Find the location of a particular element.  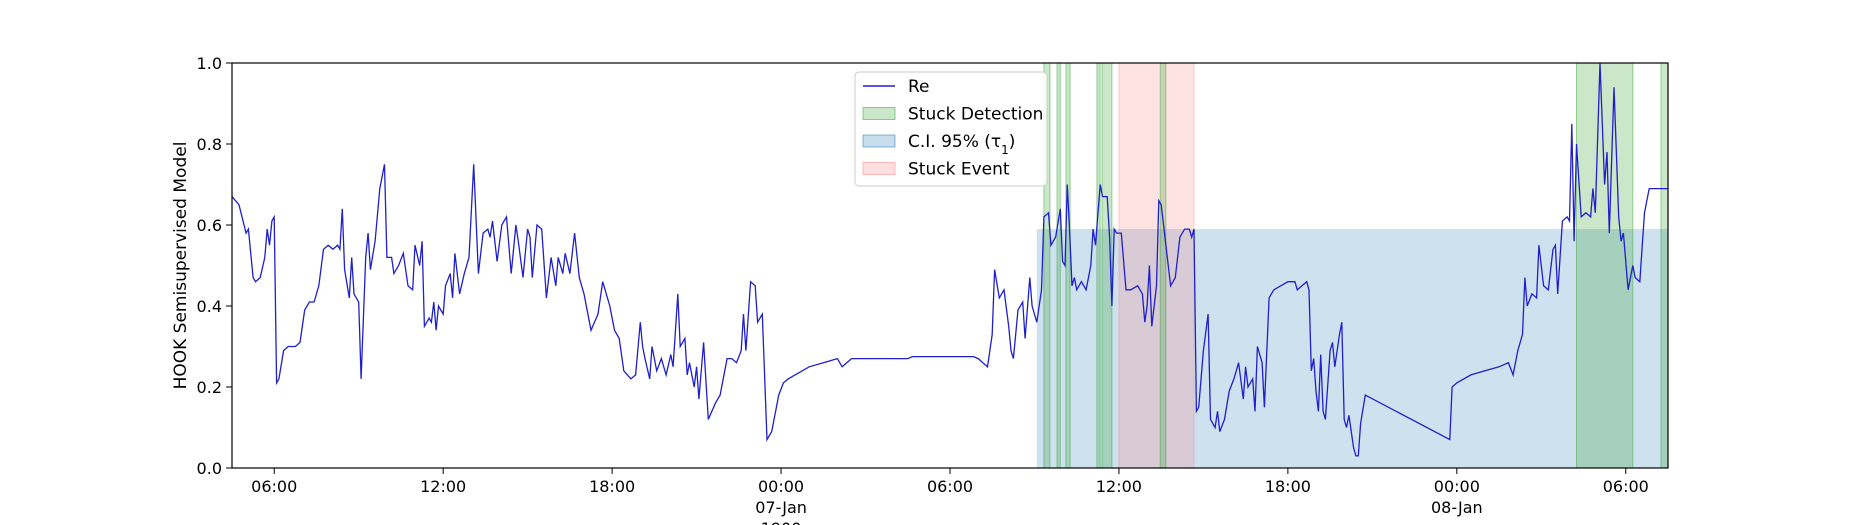

y-tick-label: 1.0 is located at coordinates (209, 63).